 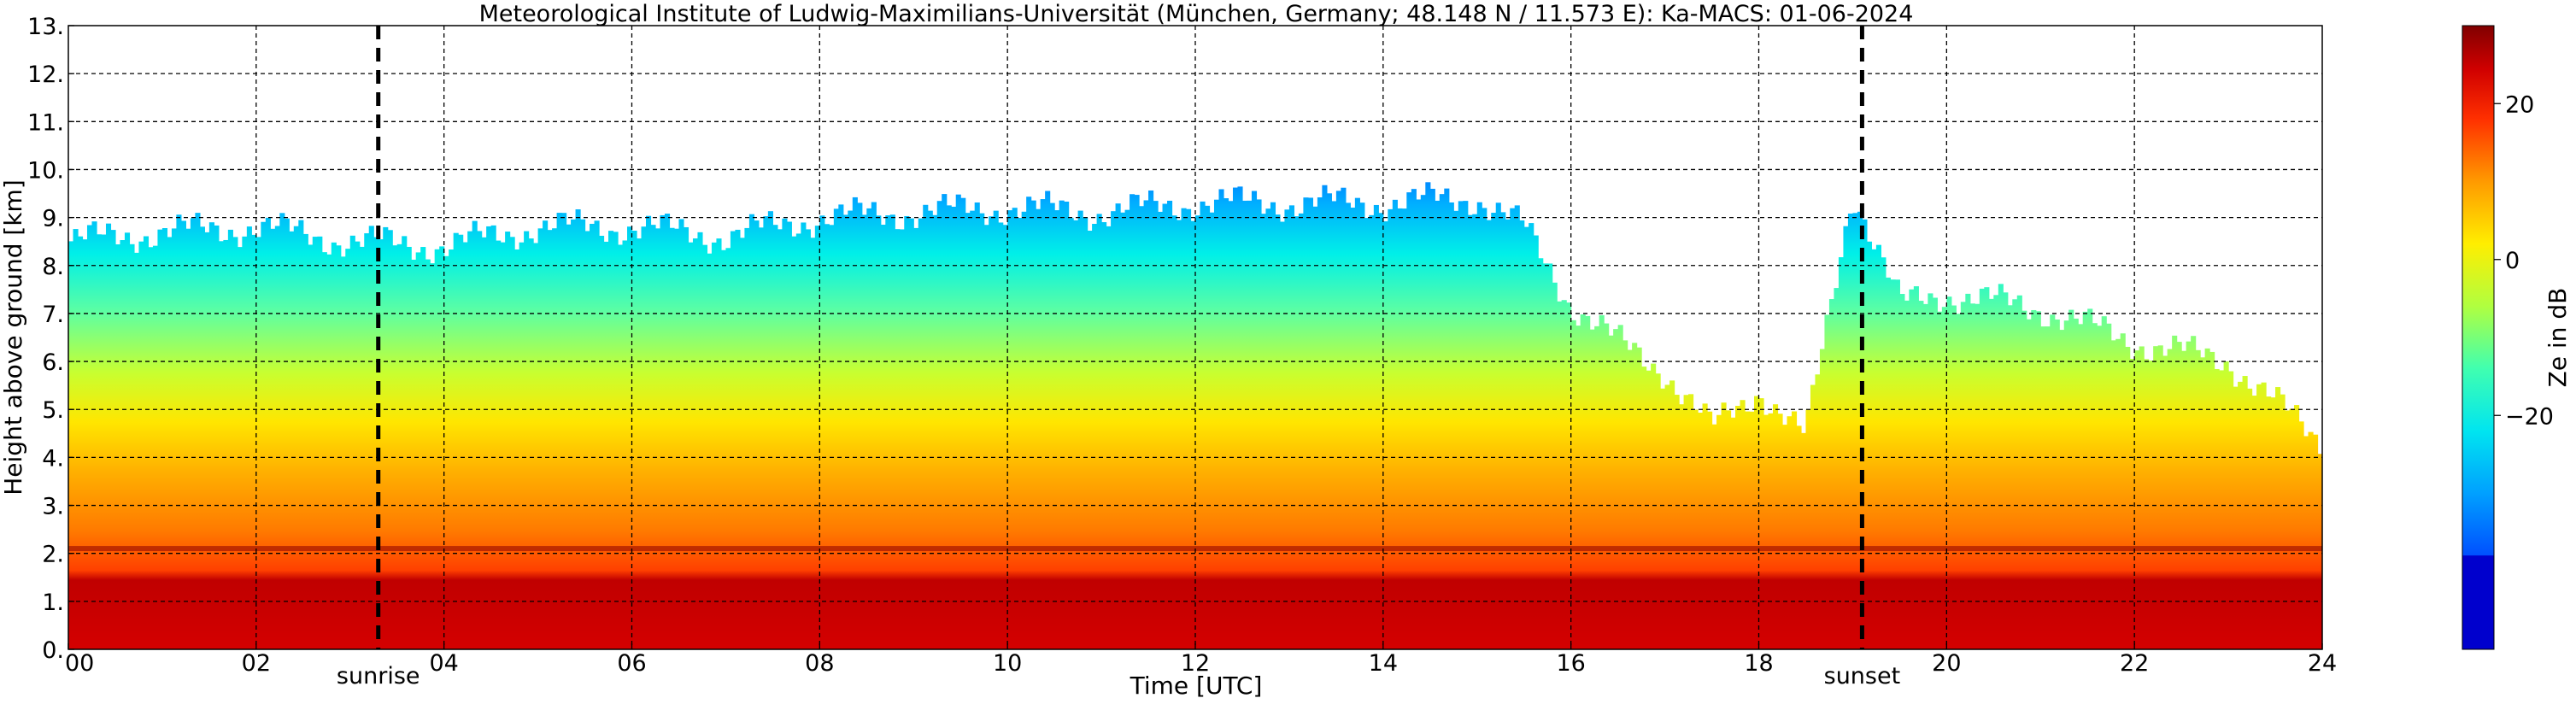 What do you see at coordinates (53, 219) in the screenshot?
I see `y-tick-label: 9.` at bounding box center [53, 219].